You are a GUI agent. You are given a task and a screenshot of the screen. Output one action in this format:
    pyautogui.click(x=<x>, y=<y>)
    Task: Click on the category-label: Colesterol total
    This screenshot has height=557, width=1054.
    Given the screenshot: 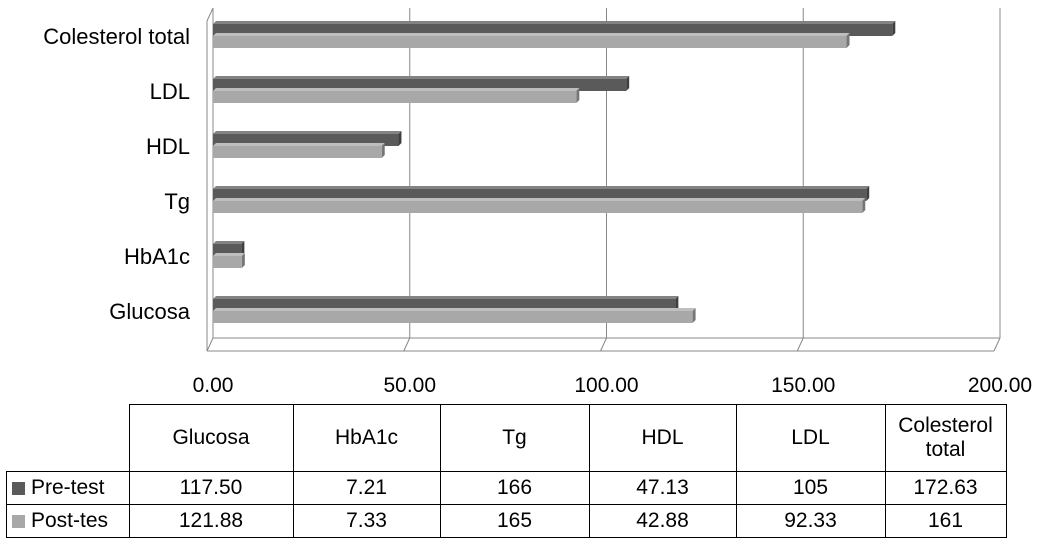 What is the action you would take?
    pyautogui.click(x=116, y=36)
    